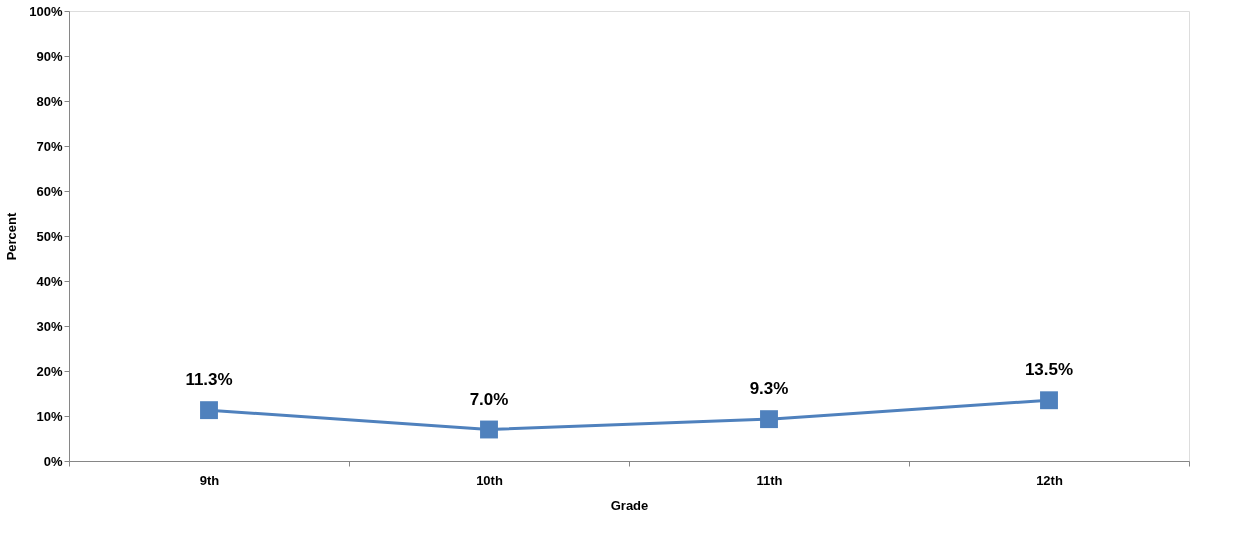  Describe the element at coordinates (49, 191) in the screenshot. I see `y-tick-label: 60%` at that location.